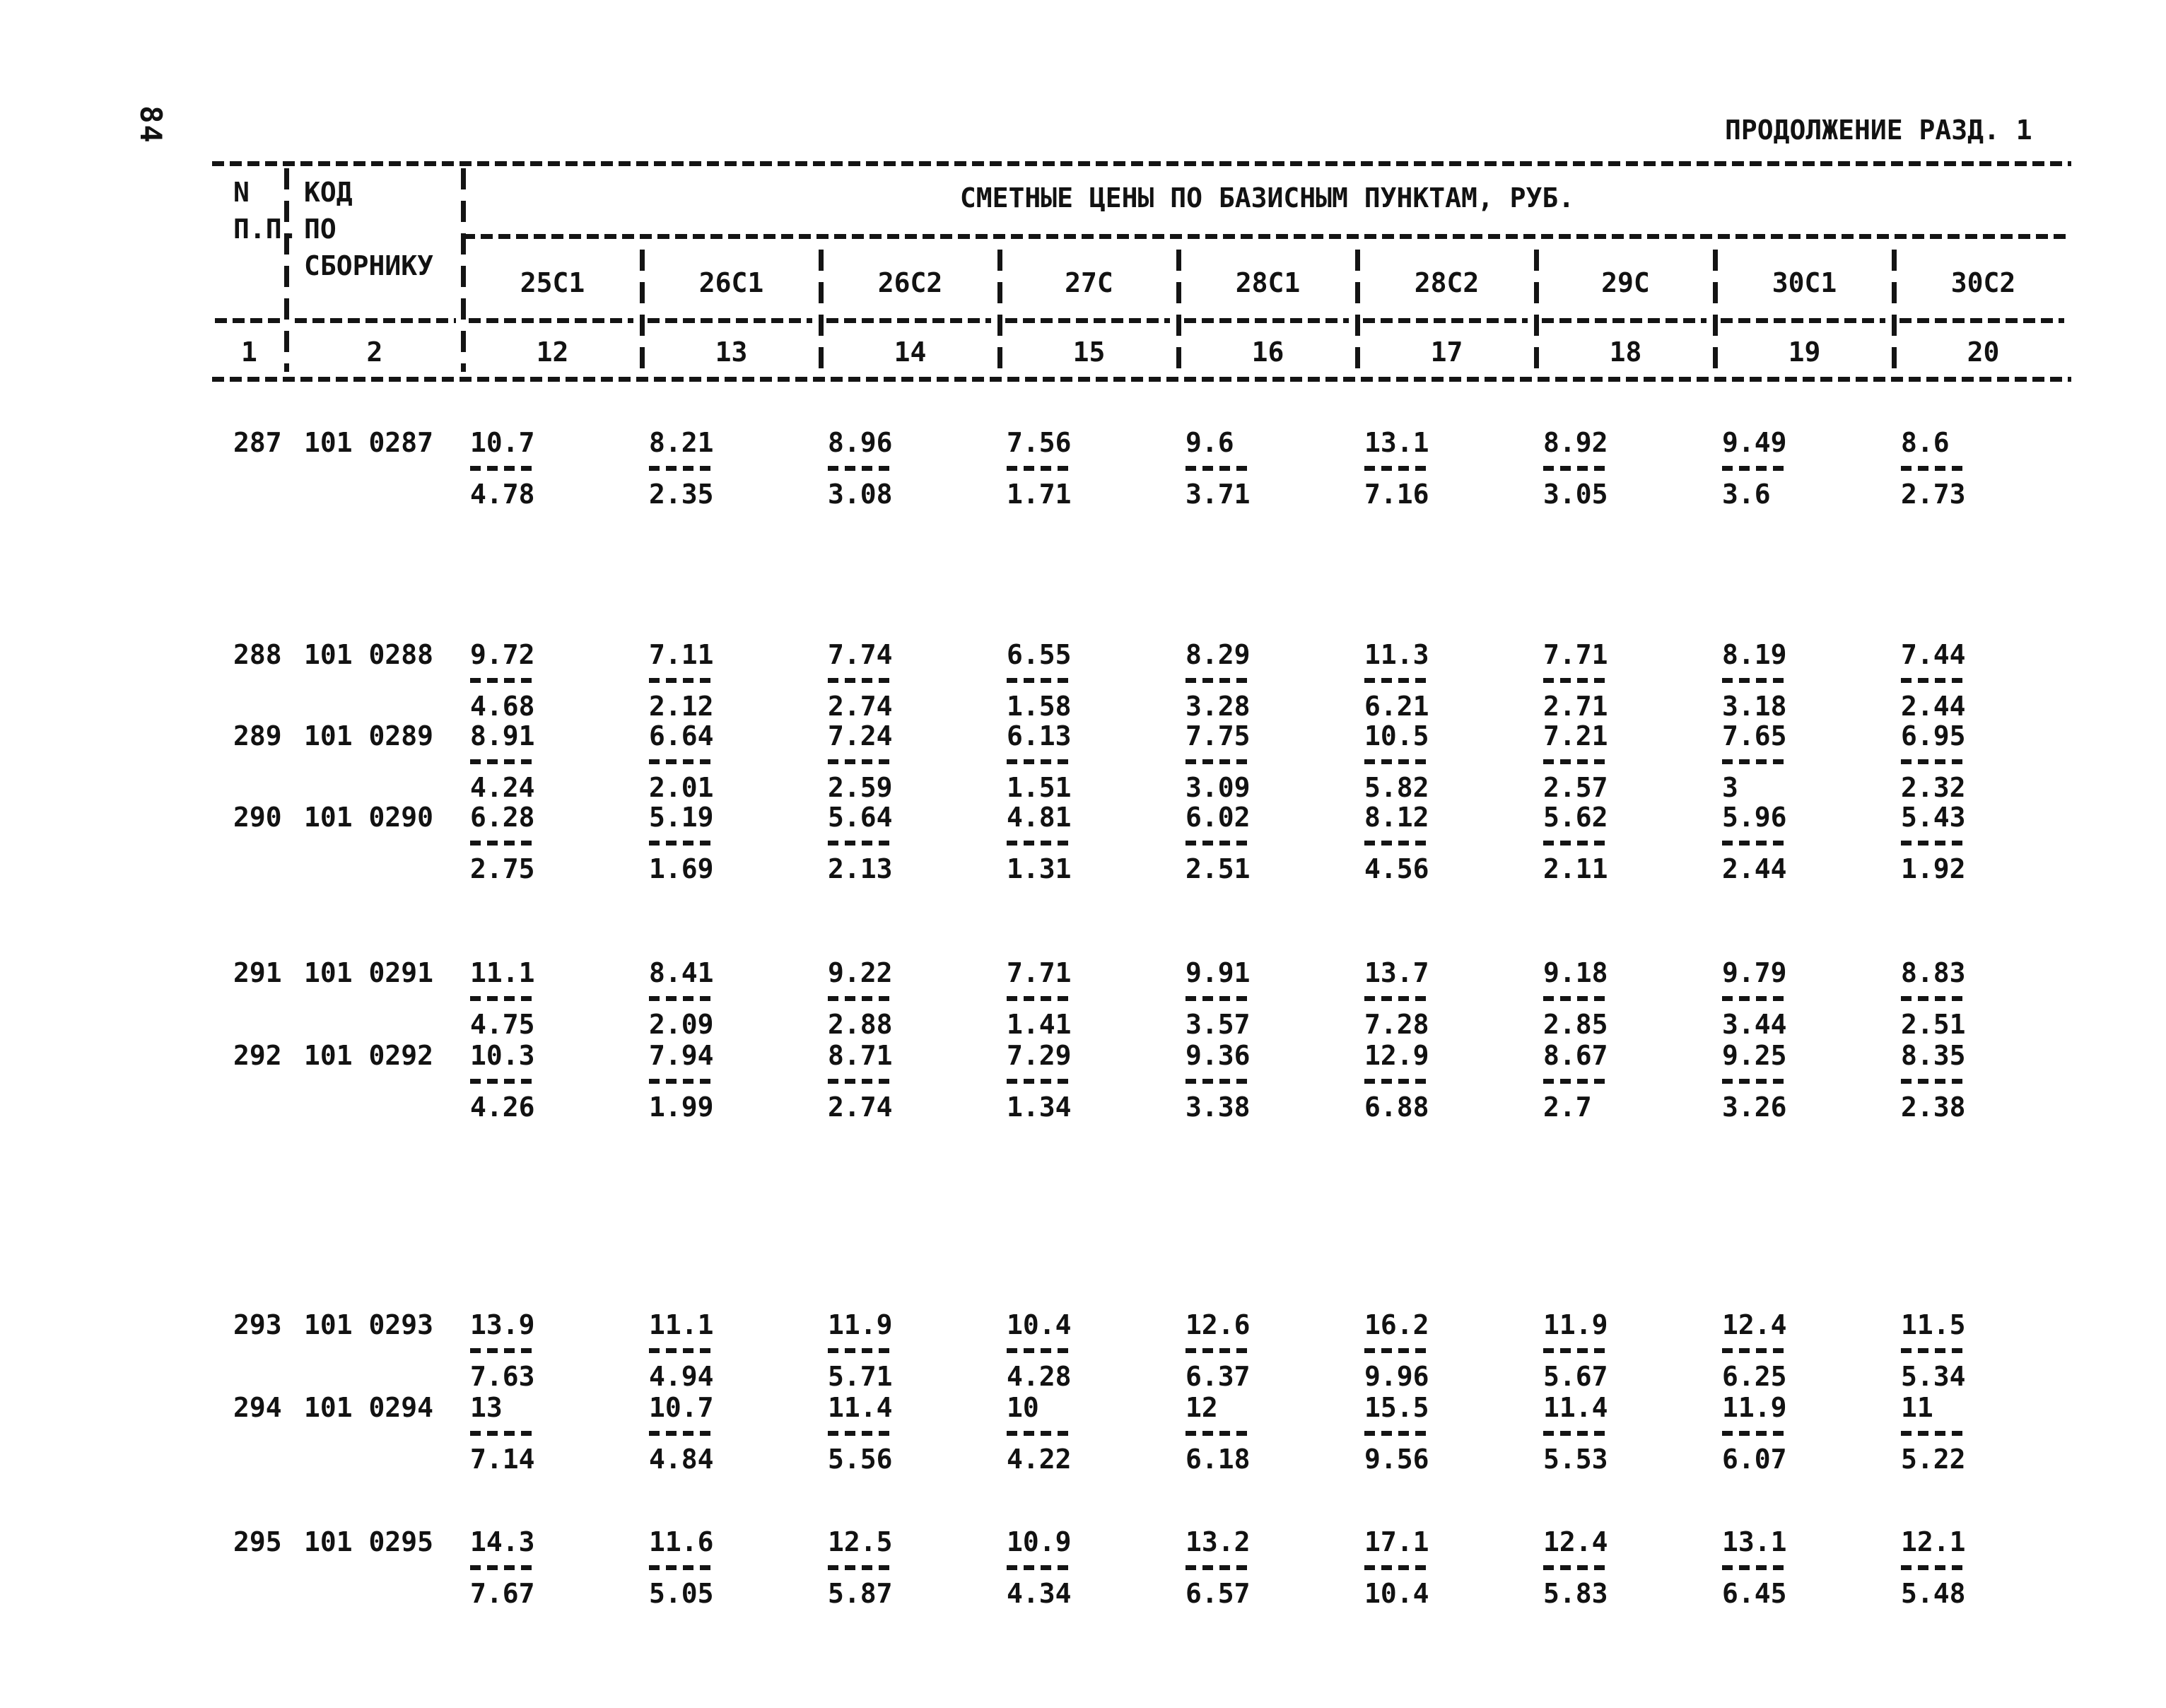 The height and width of the screenshot is (1708, 2166). What do you see at coordinates (1983, 352) in the screenshot?
I see `column-number: 20` at bounding box center [1983, 352].